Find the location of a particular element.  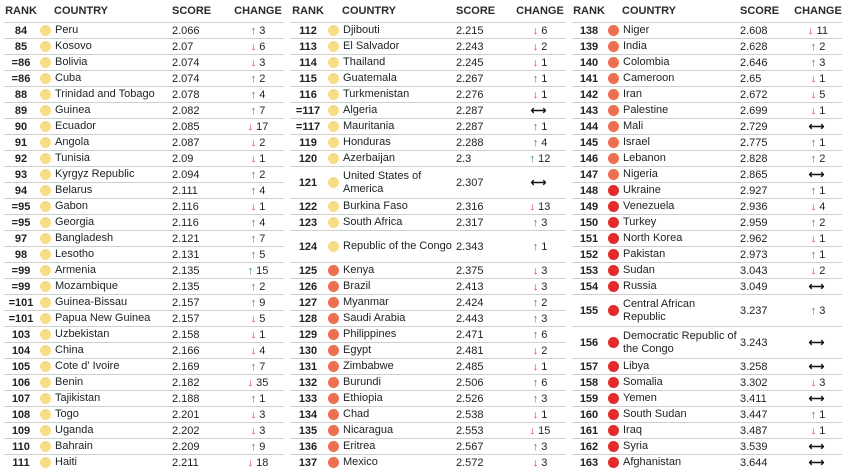

change-cell: ↓ 11 is located at coordinates (818, 31).